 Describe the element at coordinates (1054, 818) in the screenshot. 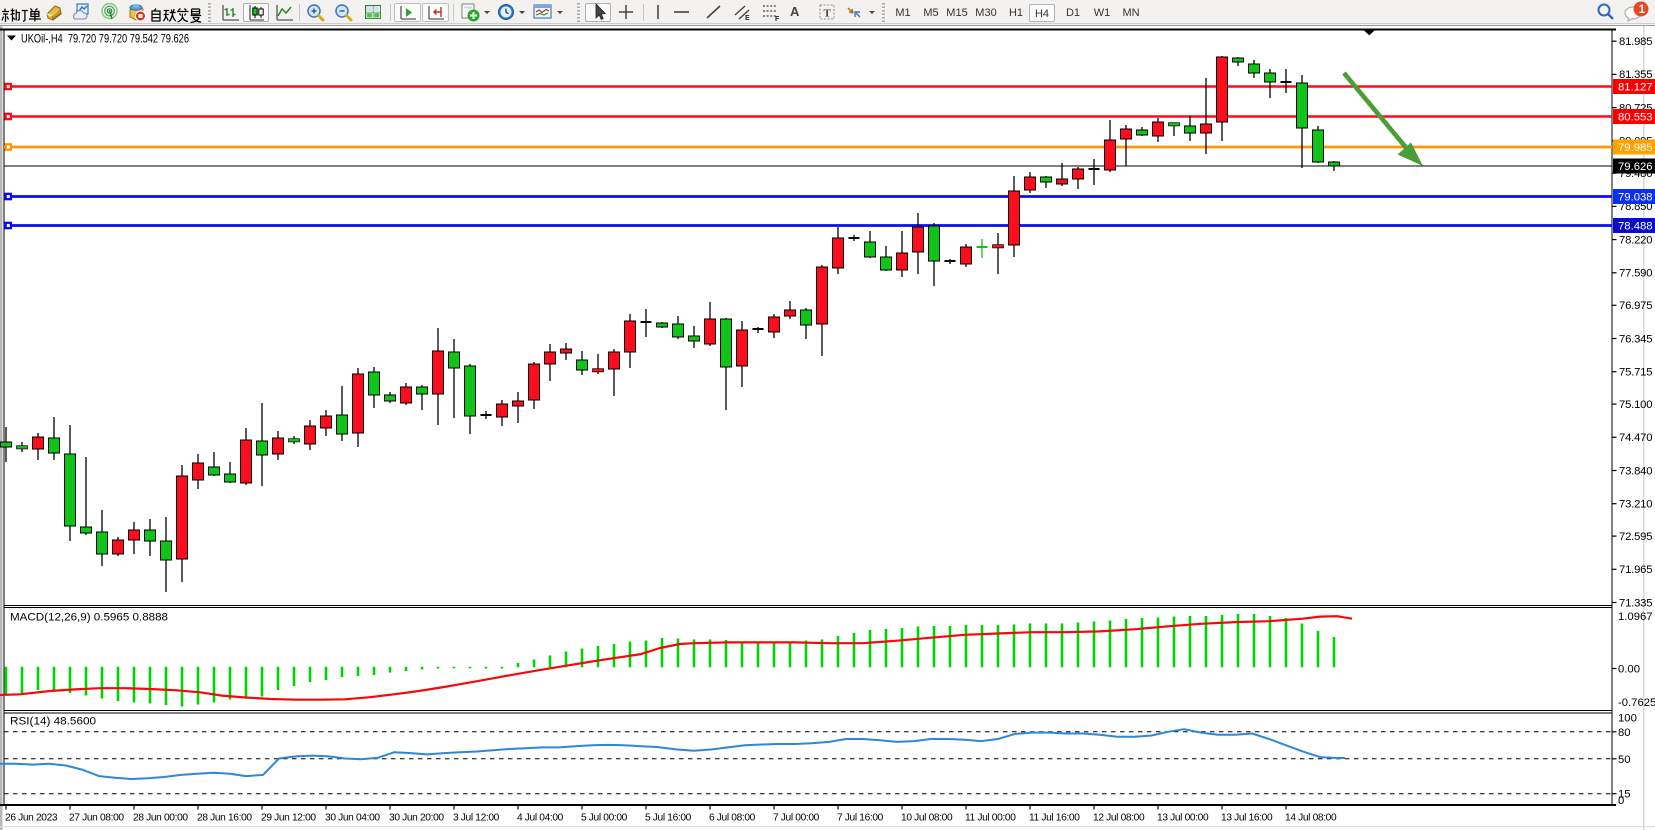

I see `svg-text: 11 Jul 16:00` at that location.